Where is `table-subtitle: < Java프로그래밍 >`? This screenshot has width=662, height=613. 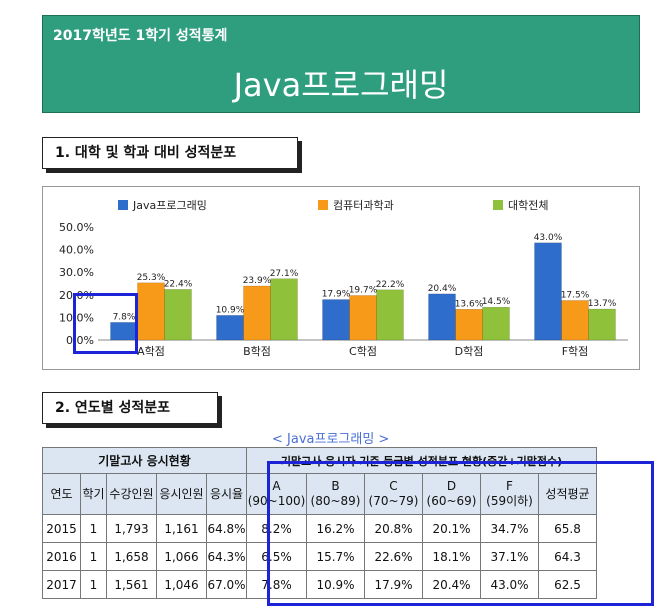
table-subtitle: < Java프로그래밍 > is located at coordinates (331, 439).